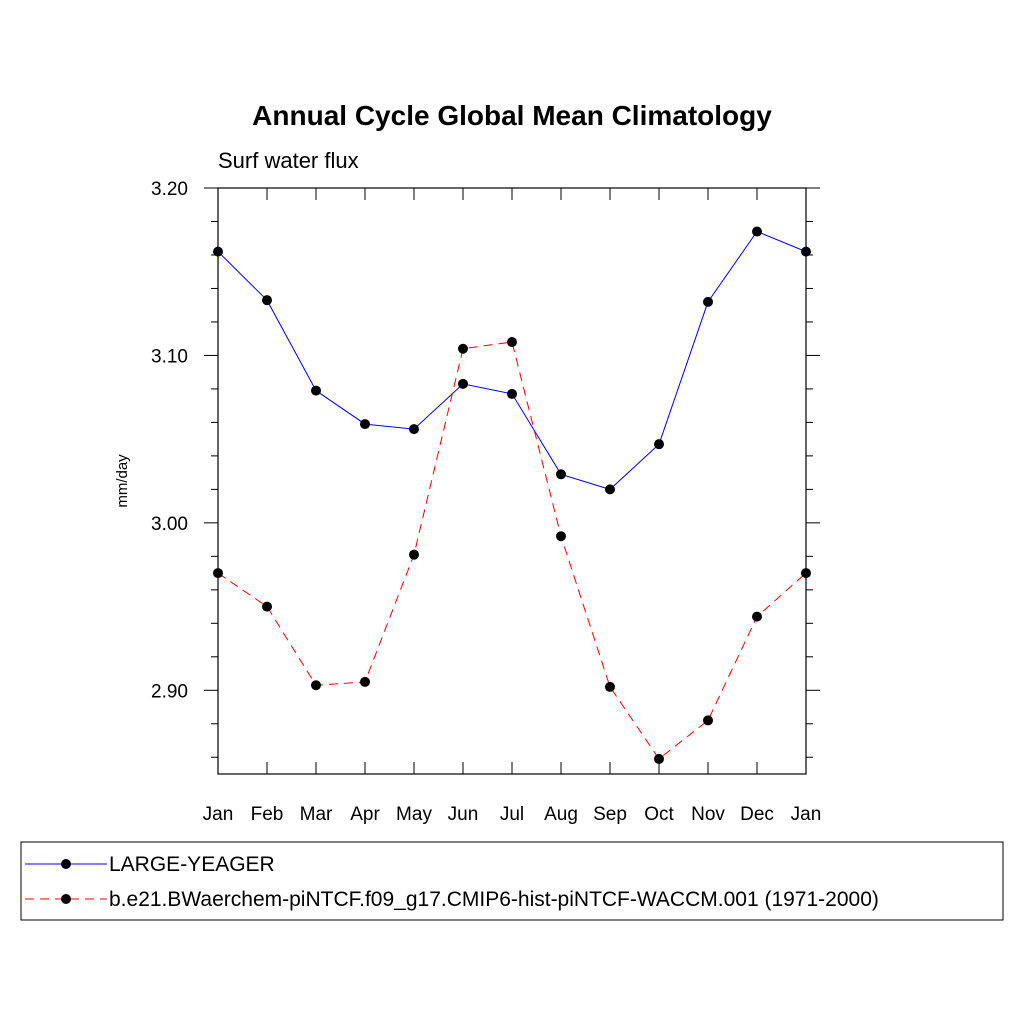 This screenshot has width=1024, height=1024. I want to click on x-tick-label: Nov, so click(708, 814).